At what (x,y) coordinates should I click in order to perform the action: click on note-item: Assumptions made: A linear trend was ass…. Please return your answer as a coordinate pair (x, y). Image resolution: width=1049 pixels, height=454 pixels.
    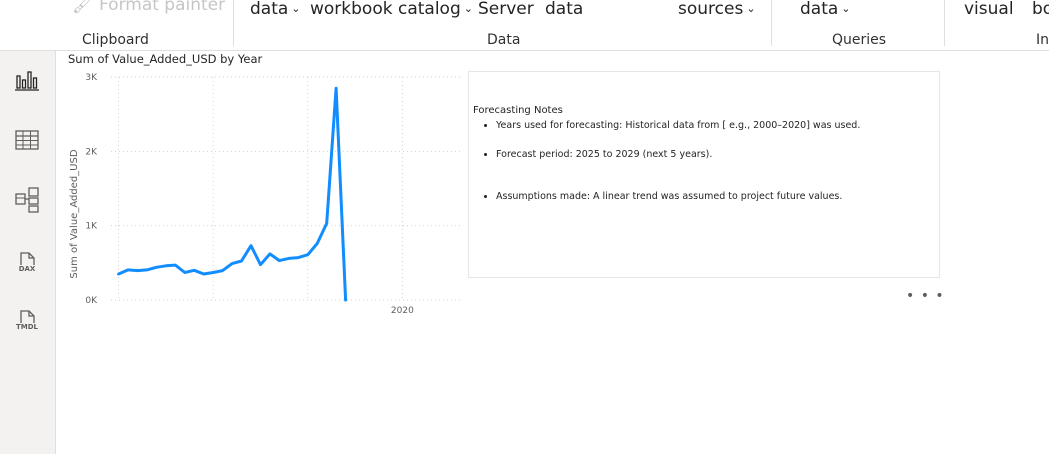
    Looking at the image, I should click on (716, 197).